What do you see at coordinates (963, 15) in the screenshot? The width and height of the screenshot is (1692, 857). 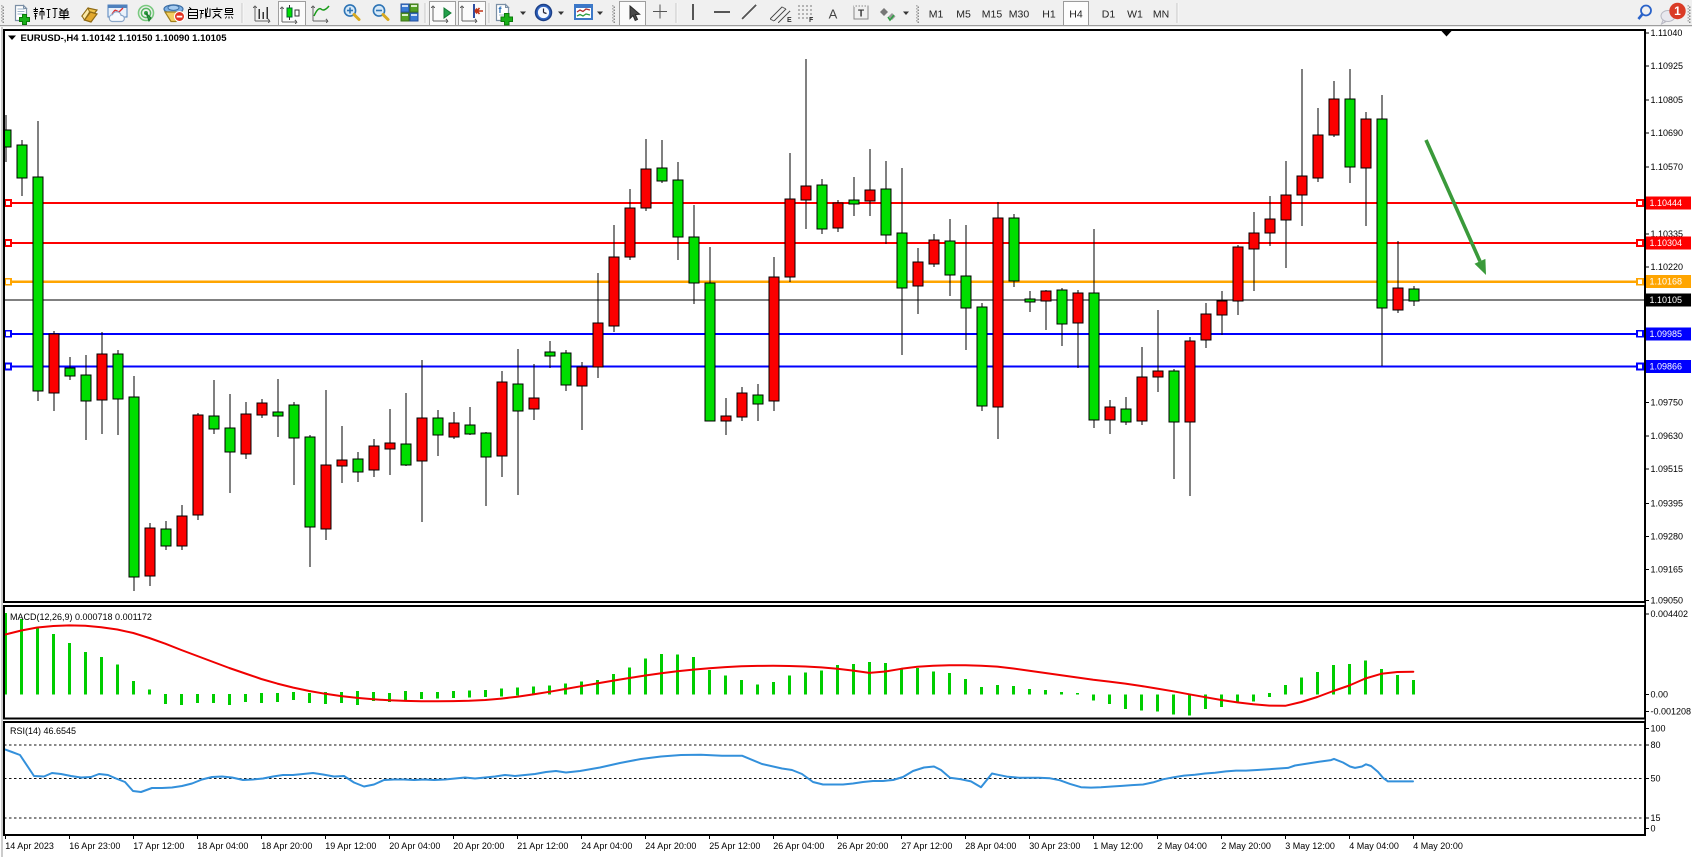 I see `svg-text: M5` at bounding box center [963, 15].